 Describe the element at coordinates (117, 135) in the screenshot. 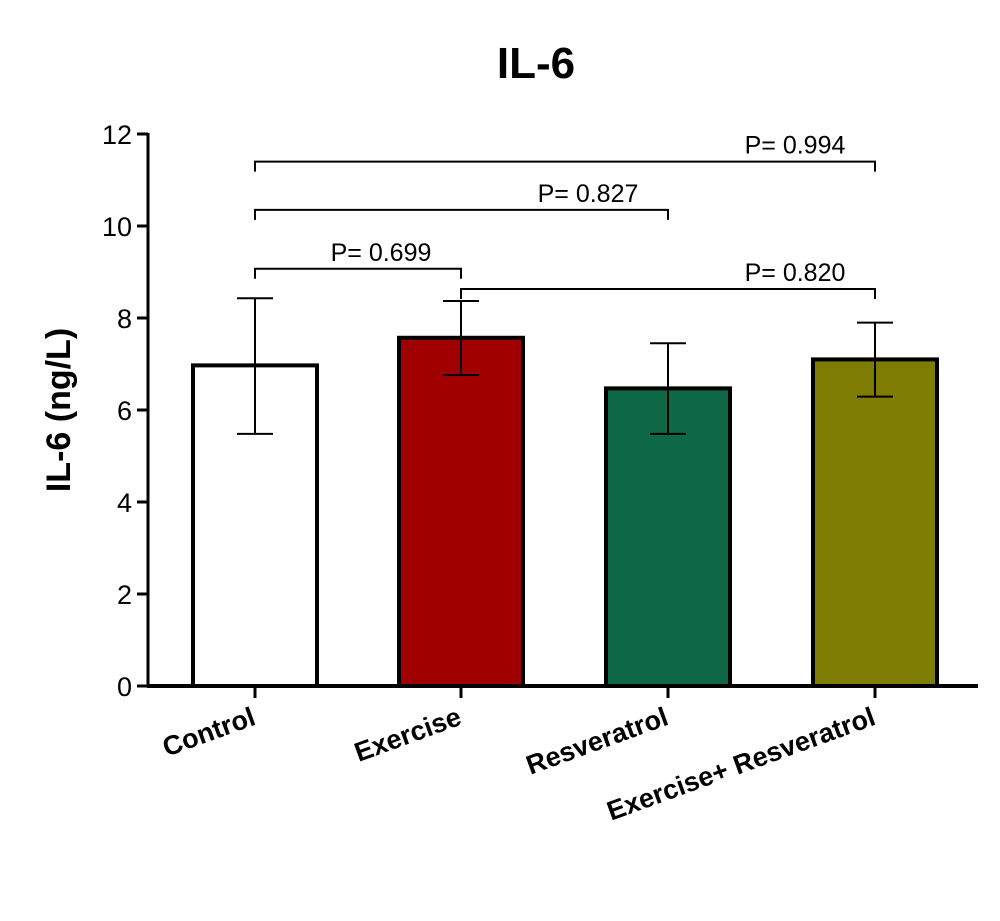

I see `y-tick-label: 12` at that location.